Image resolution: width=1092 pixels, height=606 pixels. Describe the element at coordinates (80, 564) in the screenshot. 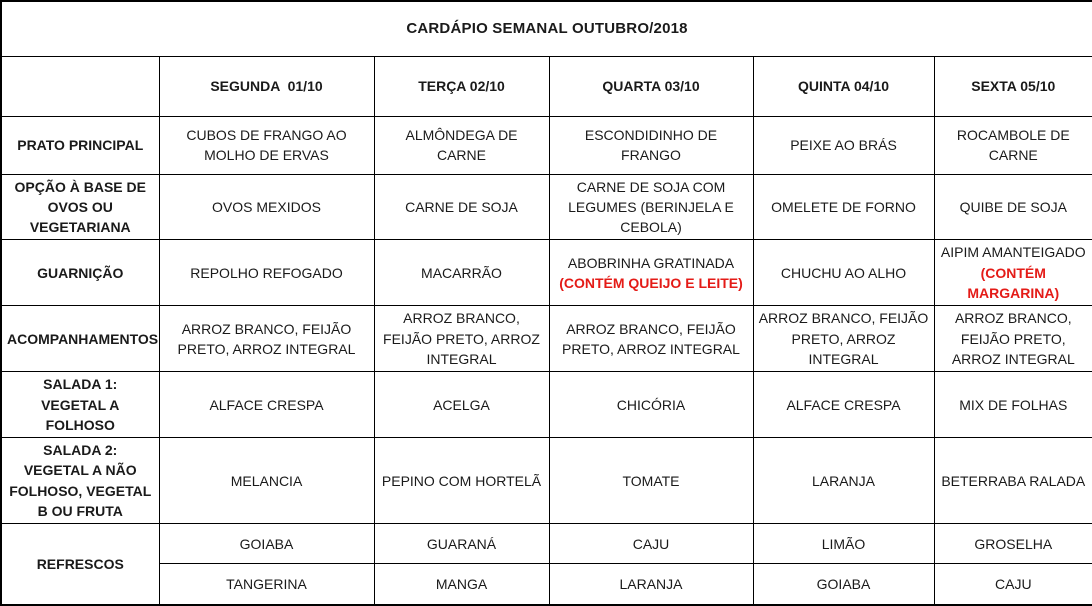

I see `row-label-refrescos: REFRESCOS` at that location.